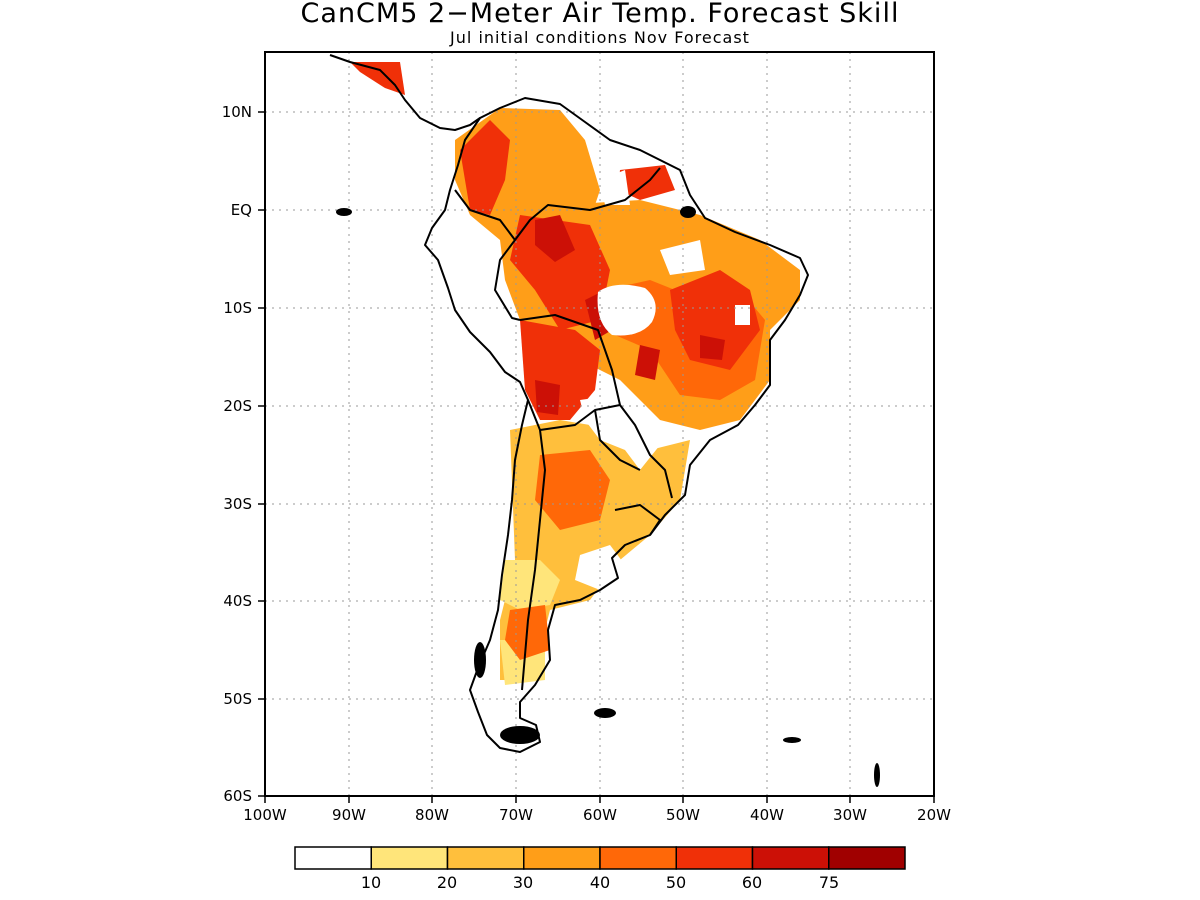  I want to click on lon-label-80w: 80W, so click(432, 815).